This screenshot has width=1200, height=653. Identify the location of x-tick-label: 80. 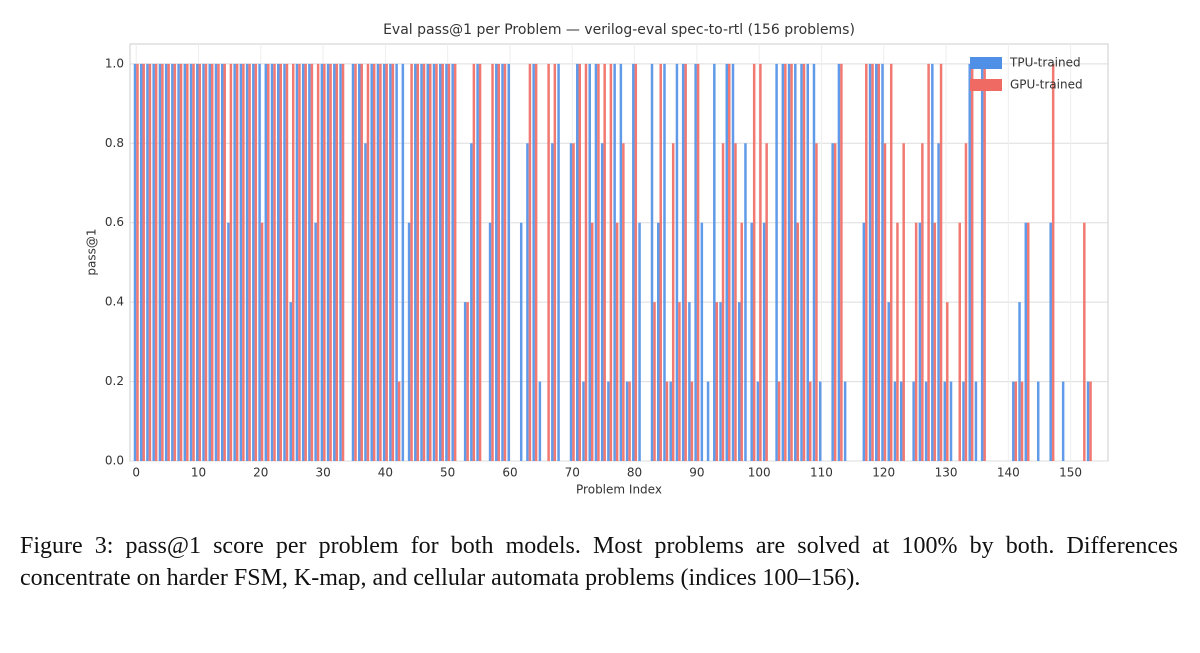
(634, 473).